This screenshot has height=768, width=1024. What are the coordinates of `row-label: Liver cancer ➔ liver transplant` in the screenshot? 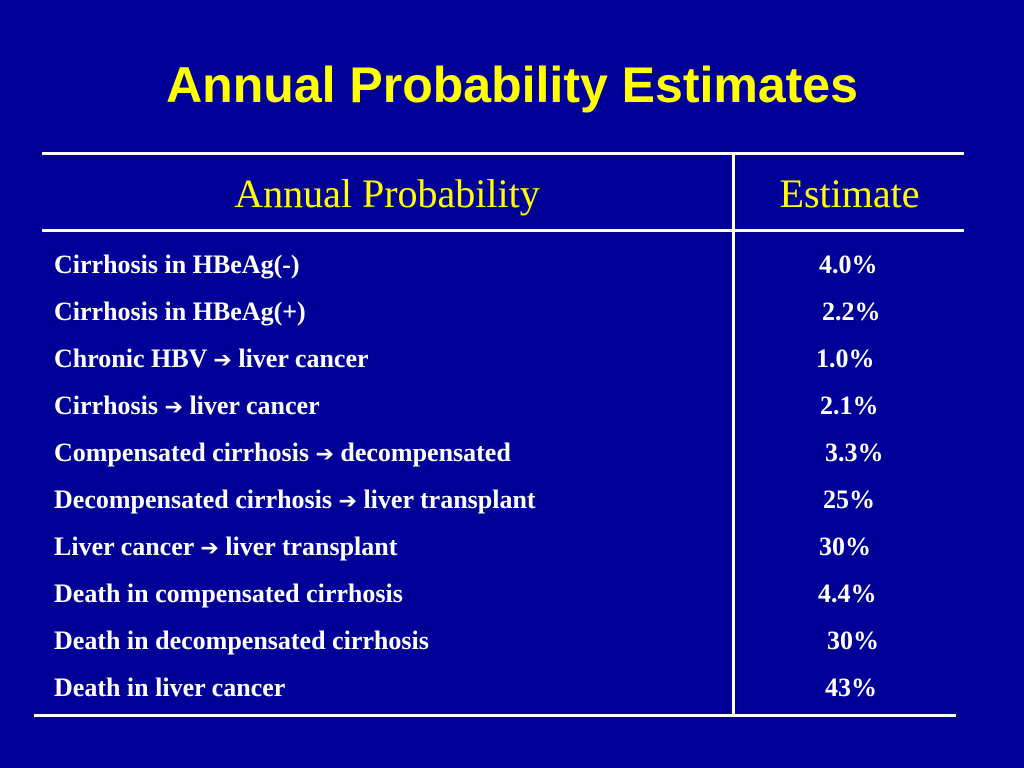 It's located at (225, 548).